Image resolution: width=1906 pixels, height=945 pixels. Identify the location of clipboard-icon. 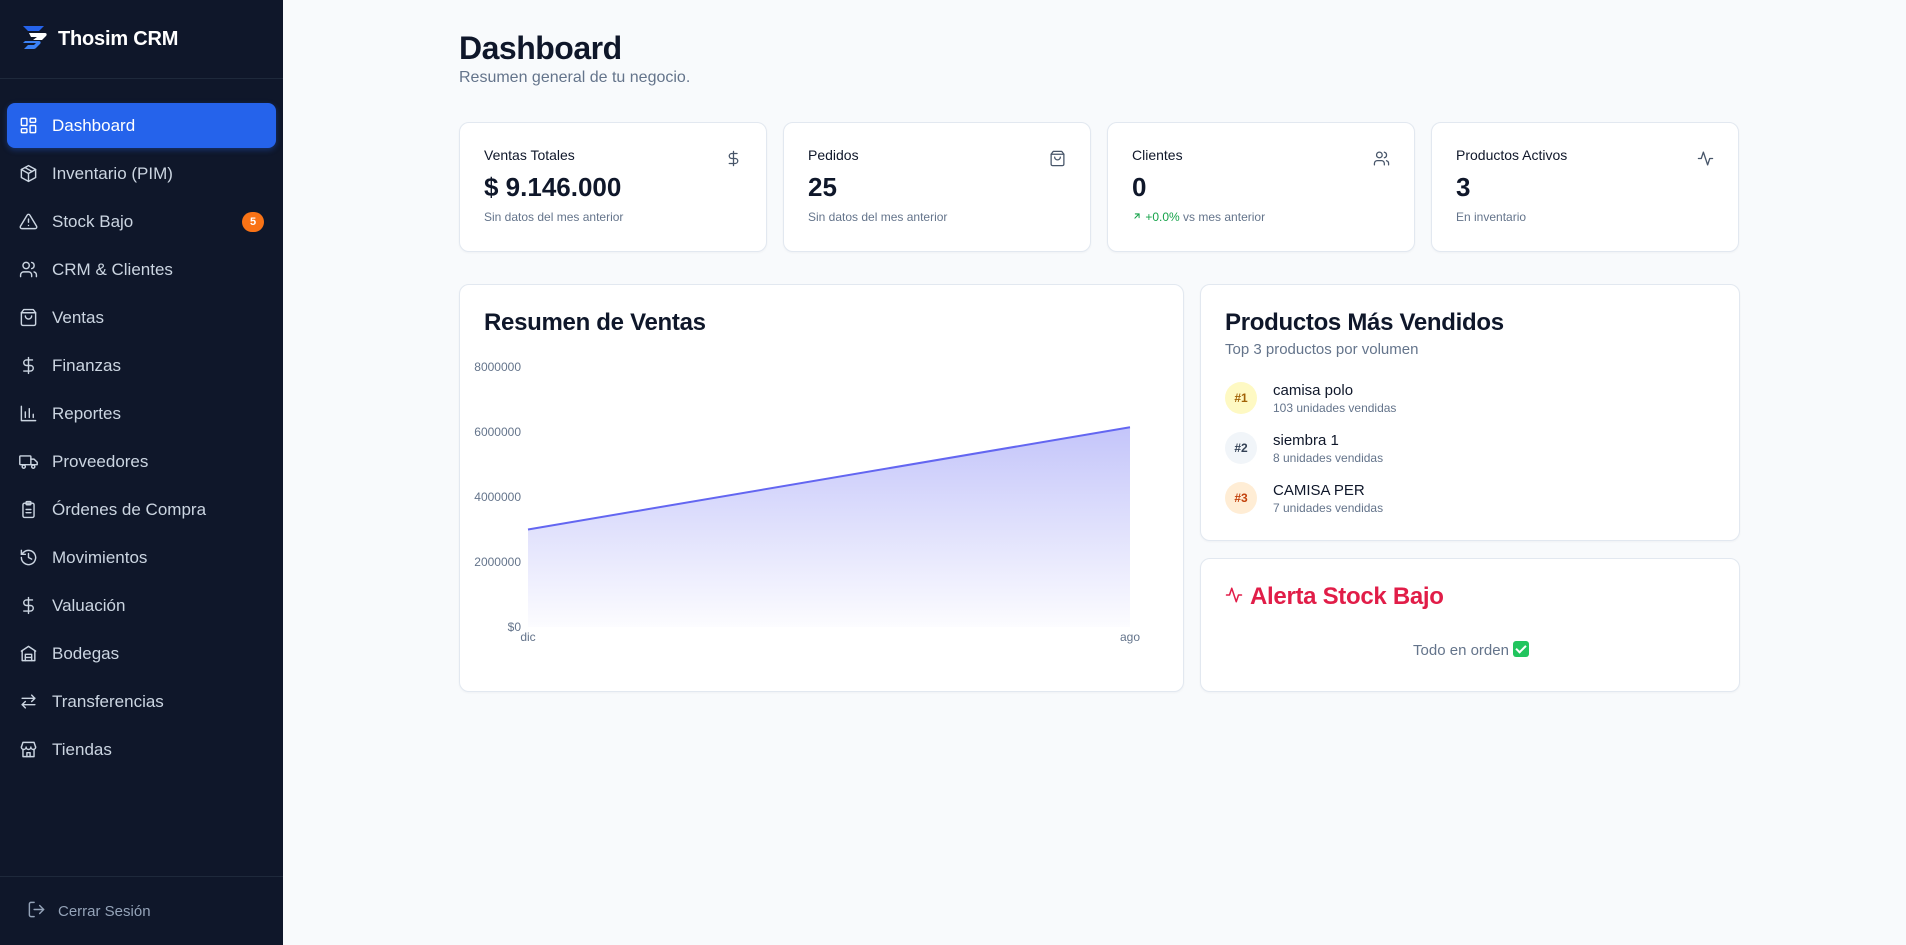
(28, 510).